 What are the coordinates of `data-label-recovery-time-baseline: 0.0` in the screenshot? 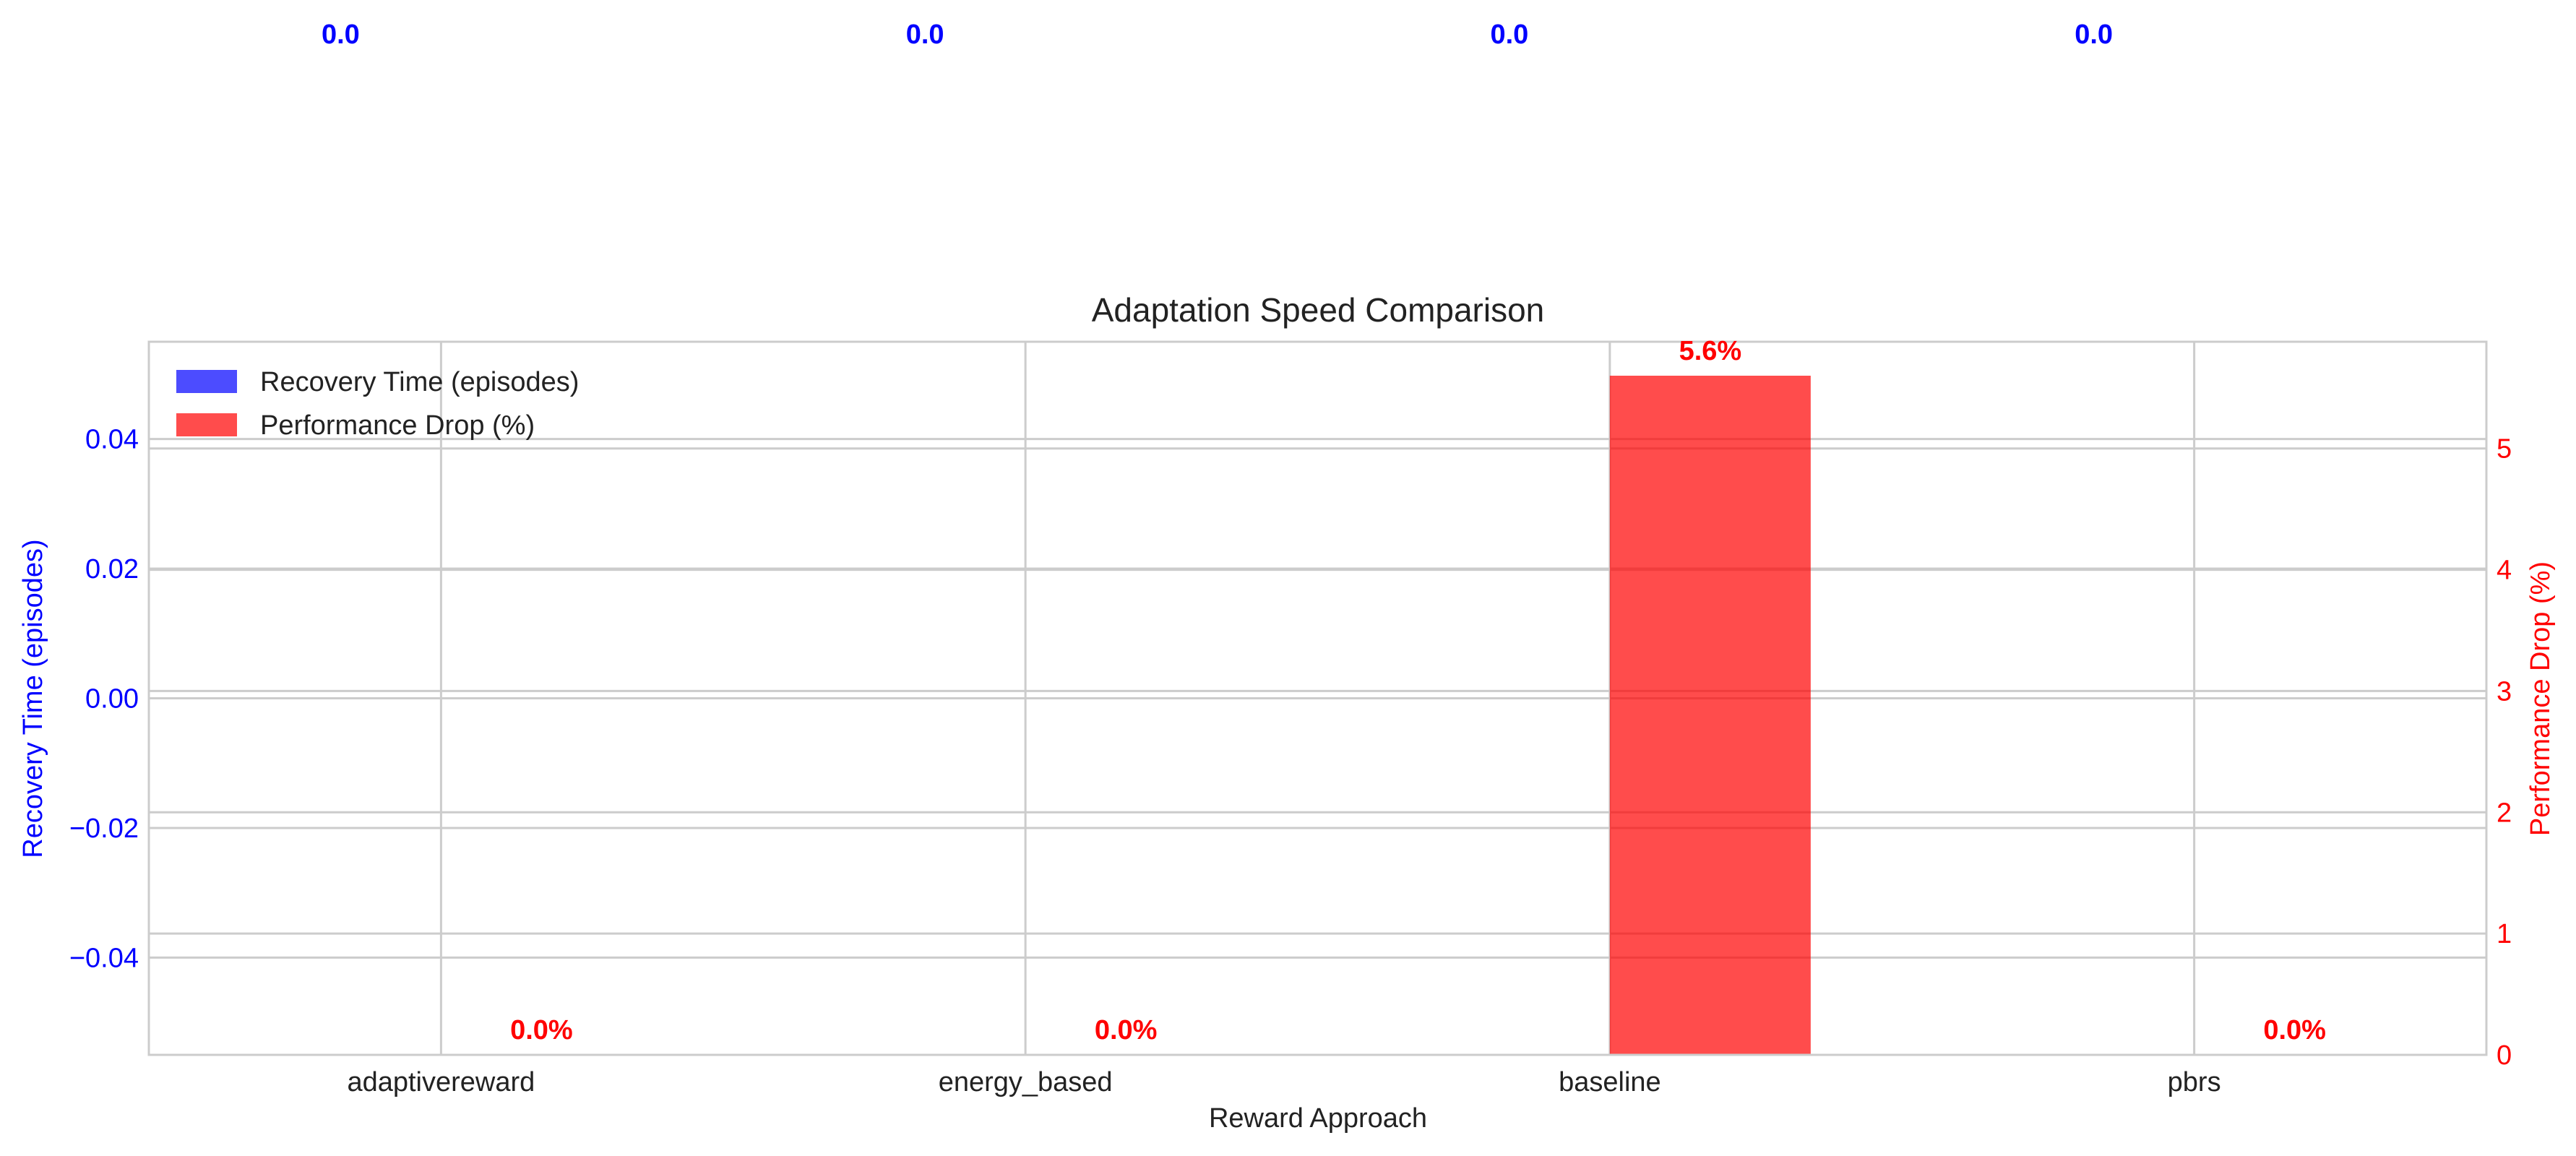 It's located at (1509, 35).